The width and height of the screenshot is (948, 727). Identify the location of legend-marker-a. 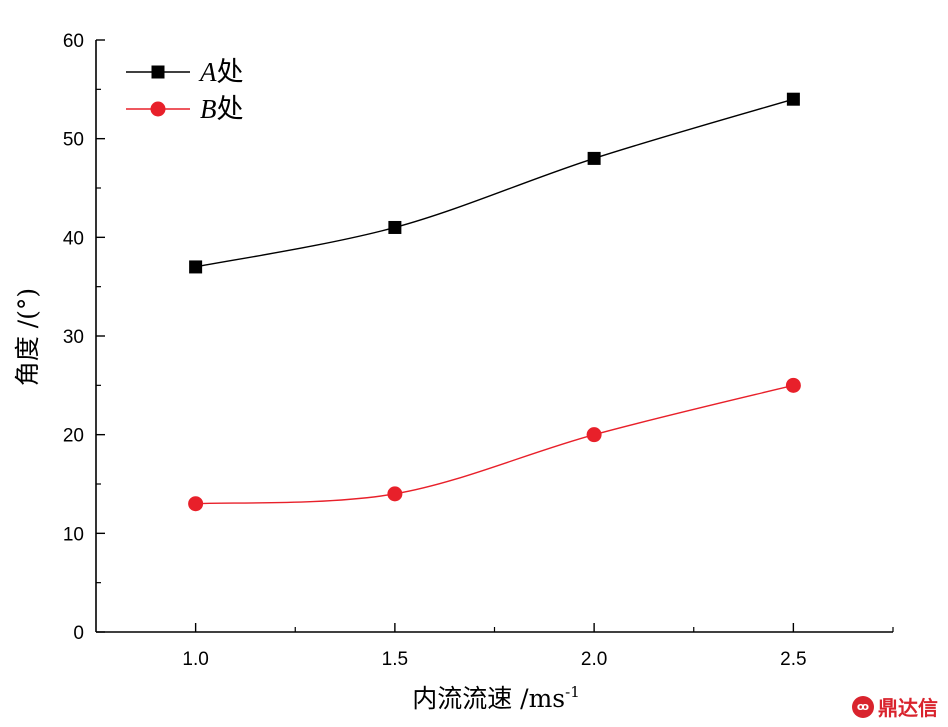
(158, 72).